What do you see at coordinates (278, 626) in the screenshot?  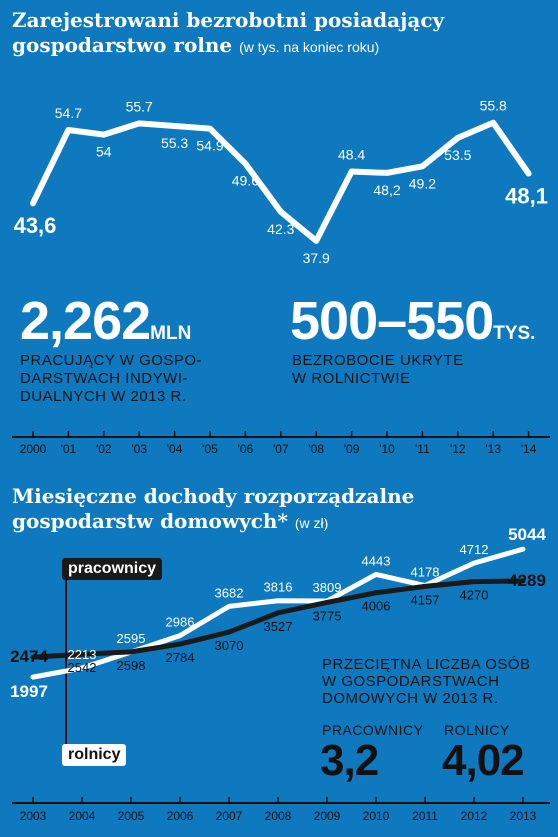 I see `data-label: 3527` at bounding box center [278, 626].